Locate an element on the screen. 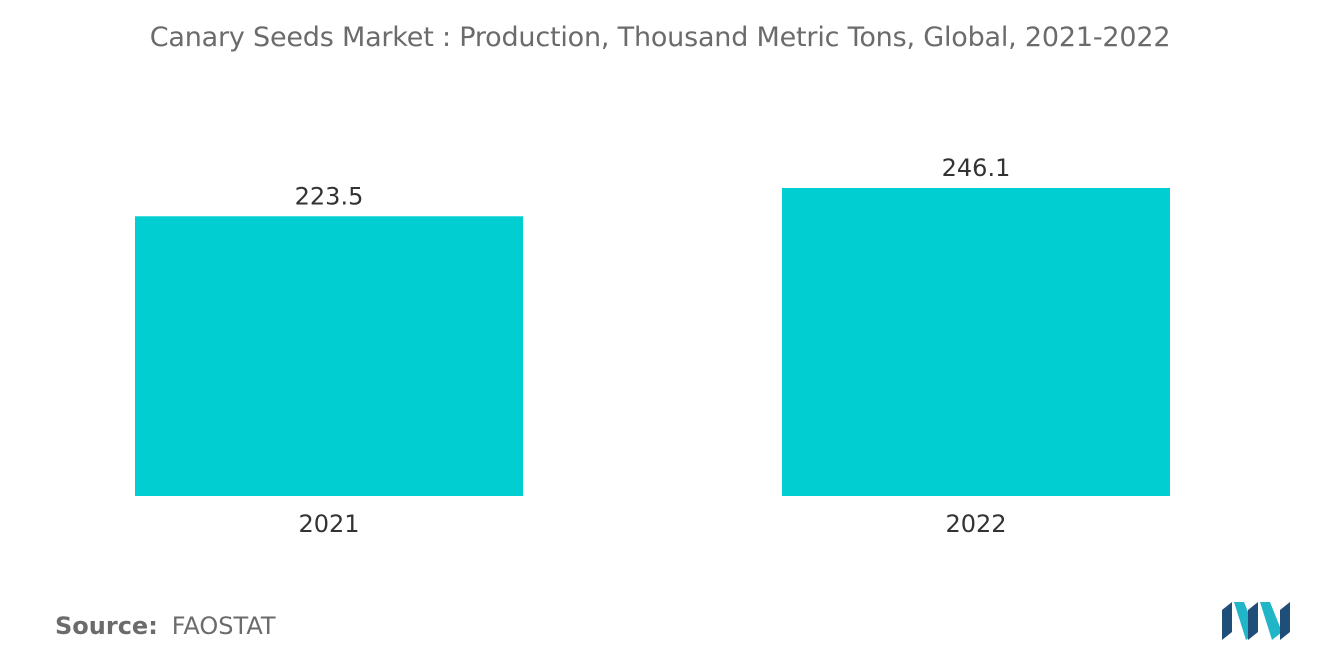 The height and width of the screenshot is (665, 1320). source-note: Source: FAOSTAT is located at coordinates (165, 626).